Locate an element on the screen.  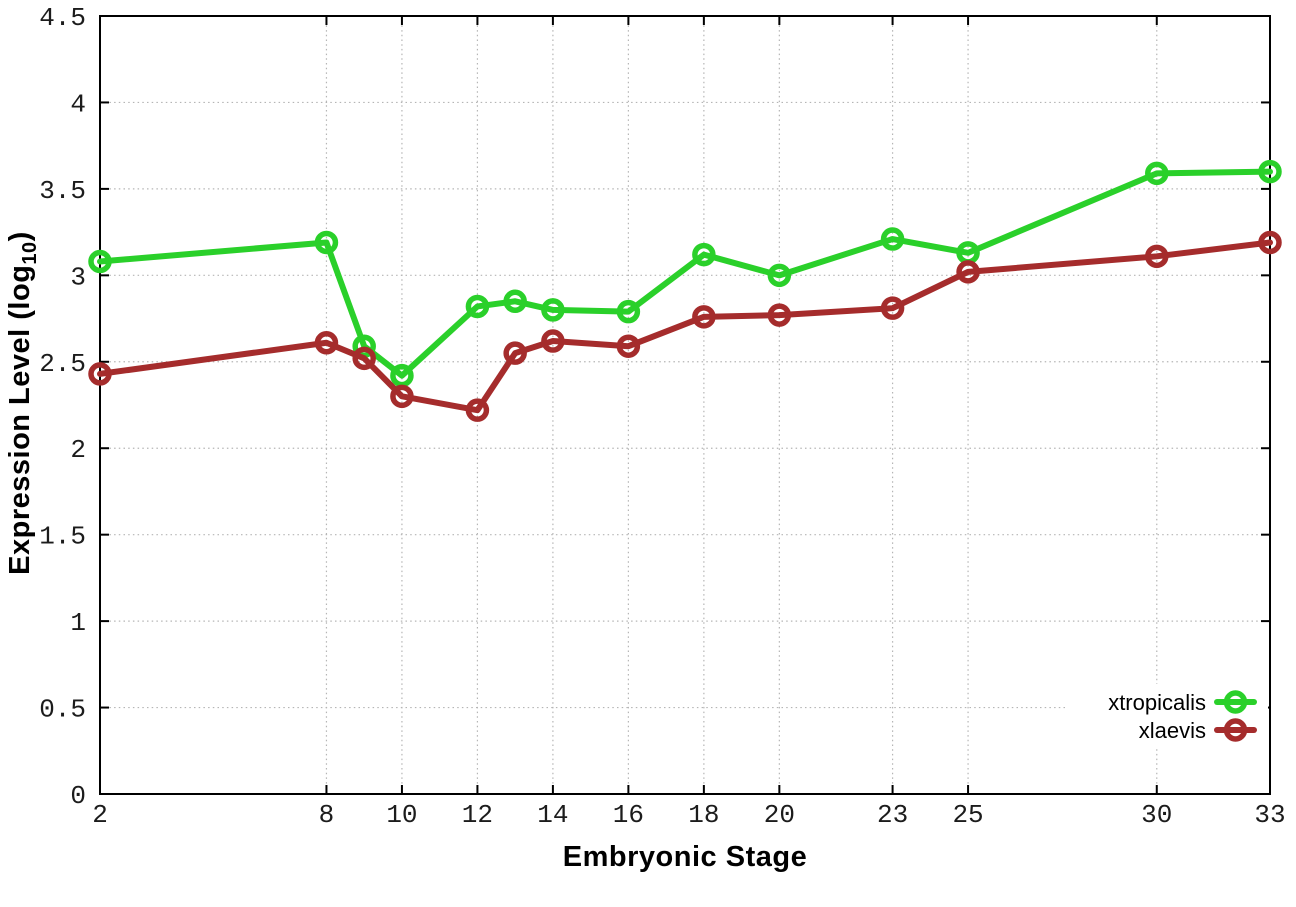
y-tick-labels: 0 0.5 1 1.5 2 2.5 3 3.5 4 4.5 is located at coordinates (62, 407).